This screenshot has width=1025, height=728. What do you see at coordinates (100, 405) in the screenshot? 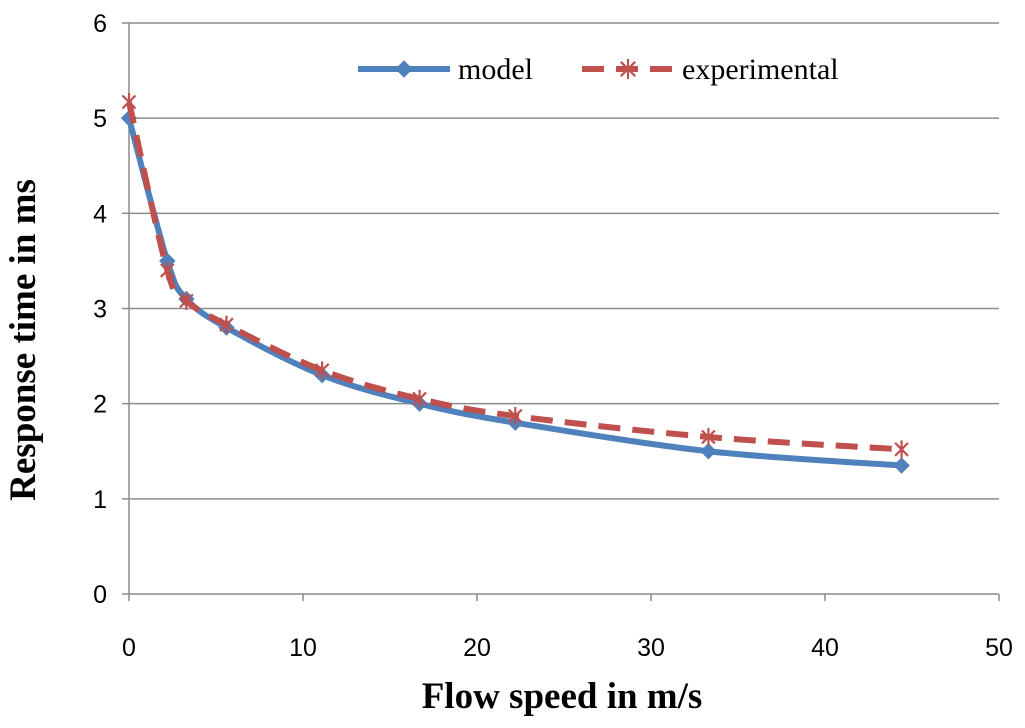
I see `y-tick-label: 2` at bounding box center [100, 405].